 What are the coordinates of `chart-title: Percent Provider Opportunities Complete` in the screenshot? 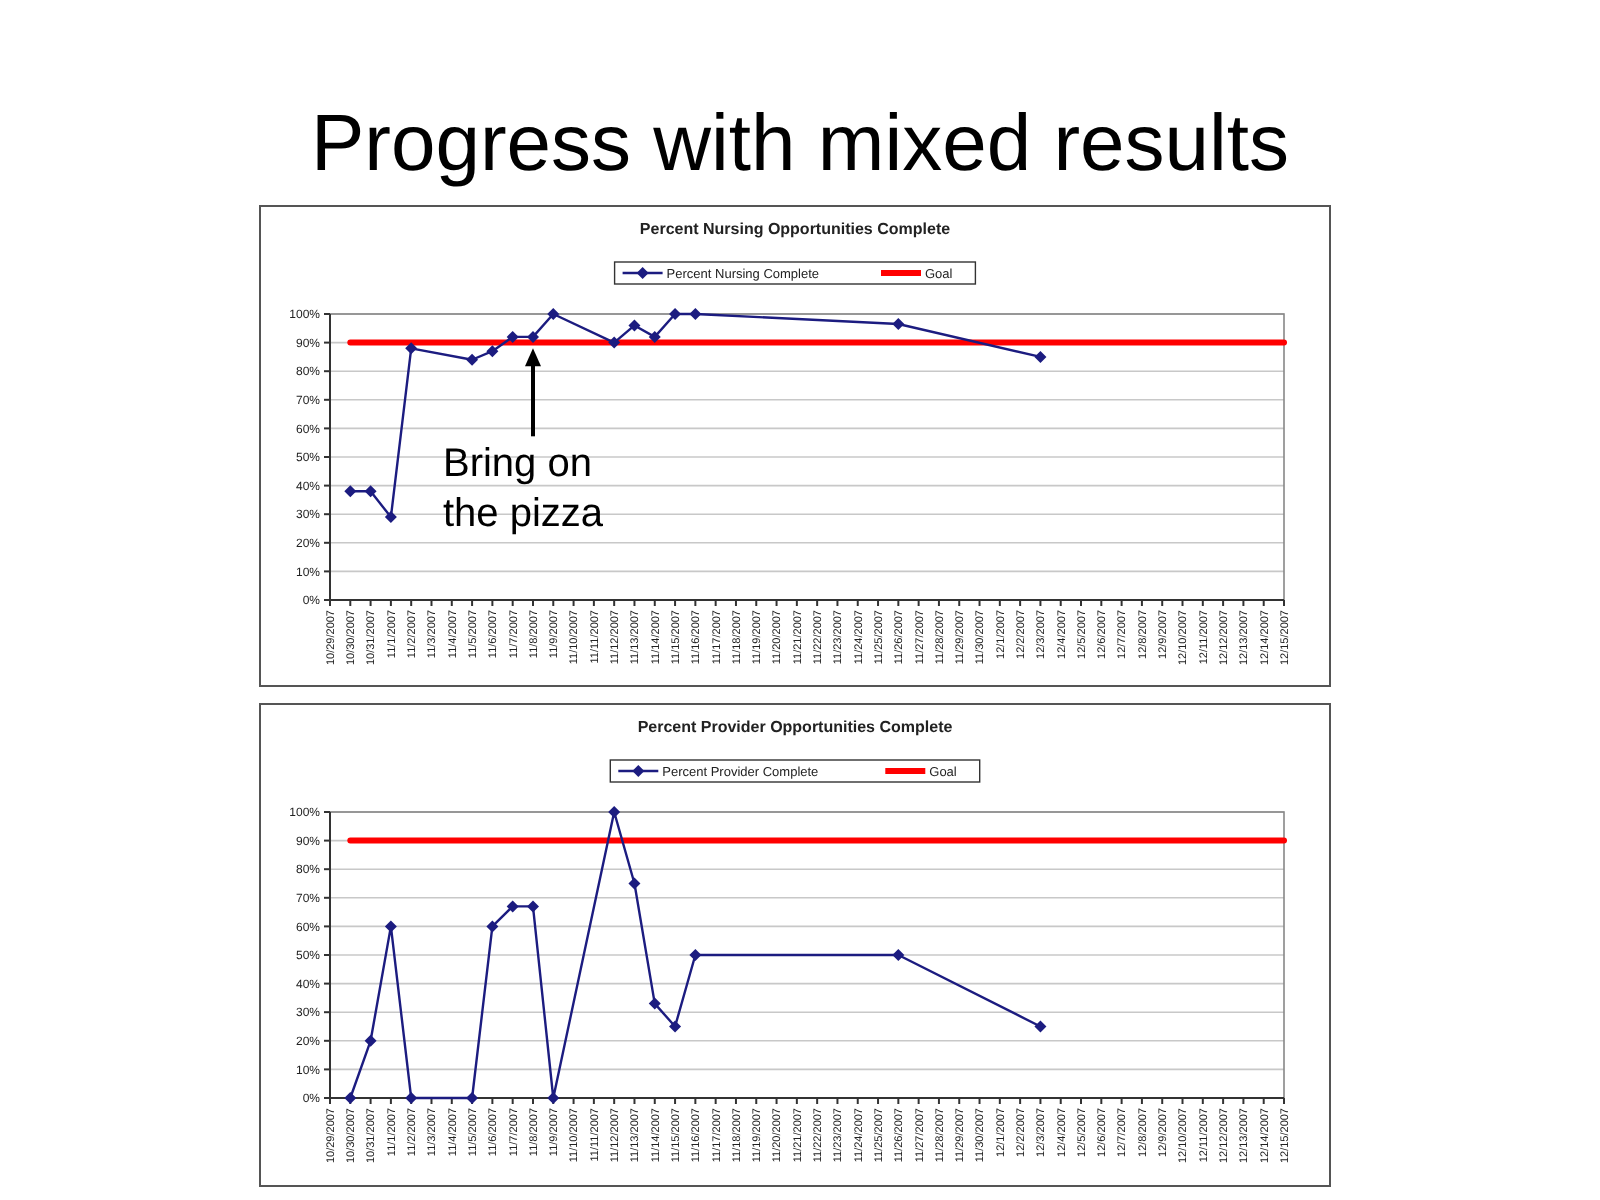 It's located at (795, 727).